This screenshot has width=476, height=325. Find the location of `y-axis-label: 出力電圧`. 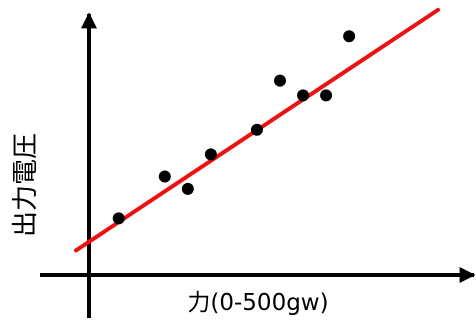

y-axis-label: 出力電圧 is located at coordinates (26, 185).